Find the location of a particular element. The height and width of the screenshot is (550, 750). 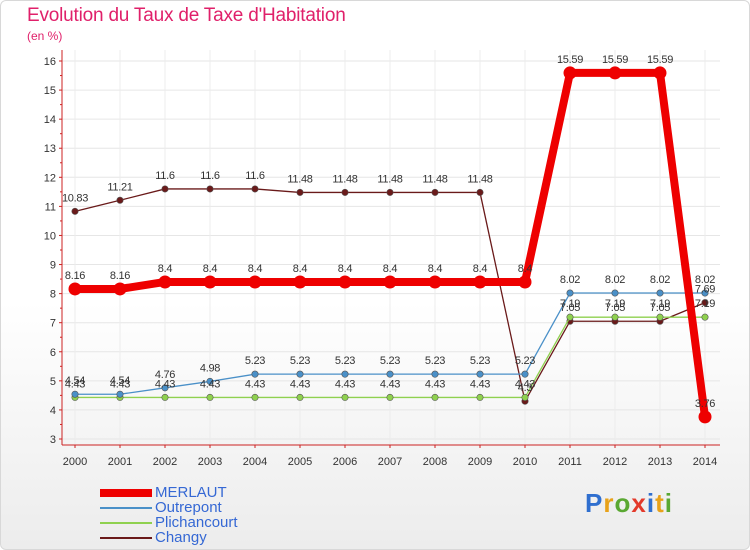

data-label-plichancourt-2014: 7.19 is located at coordinates (705, 304).